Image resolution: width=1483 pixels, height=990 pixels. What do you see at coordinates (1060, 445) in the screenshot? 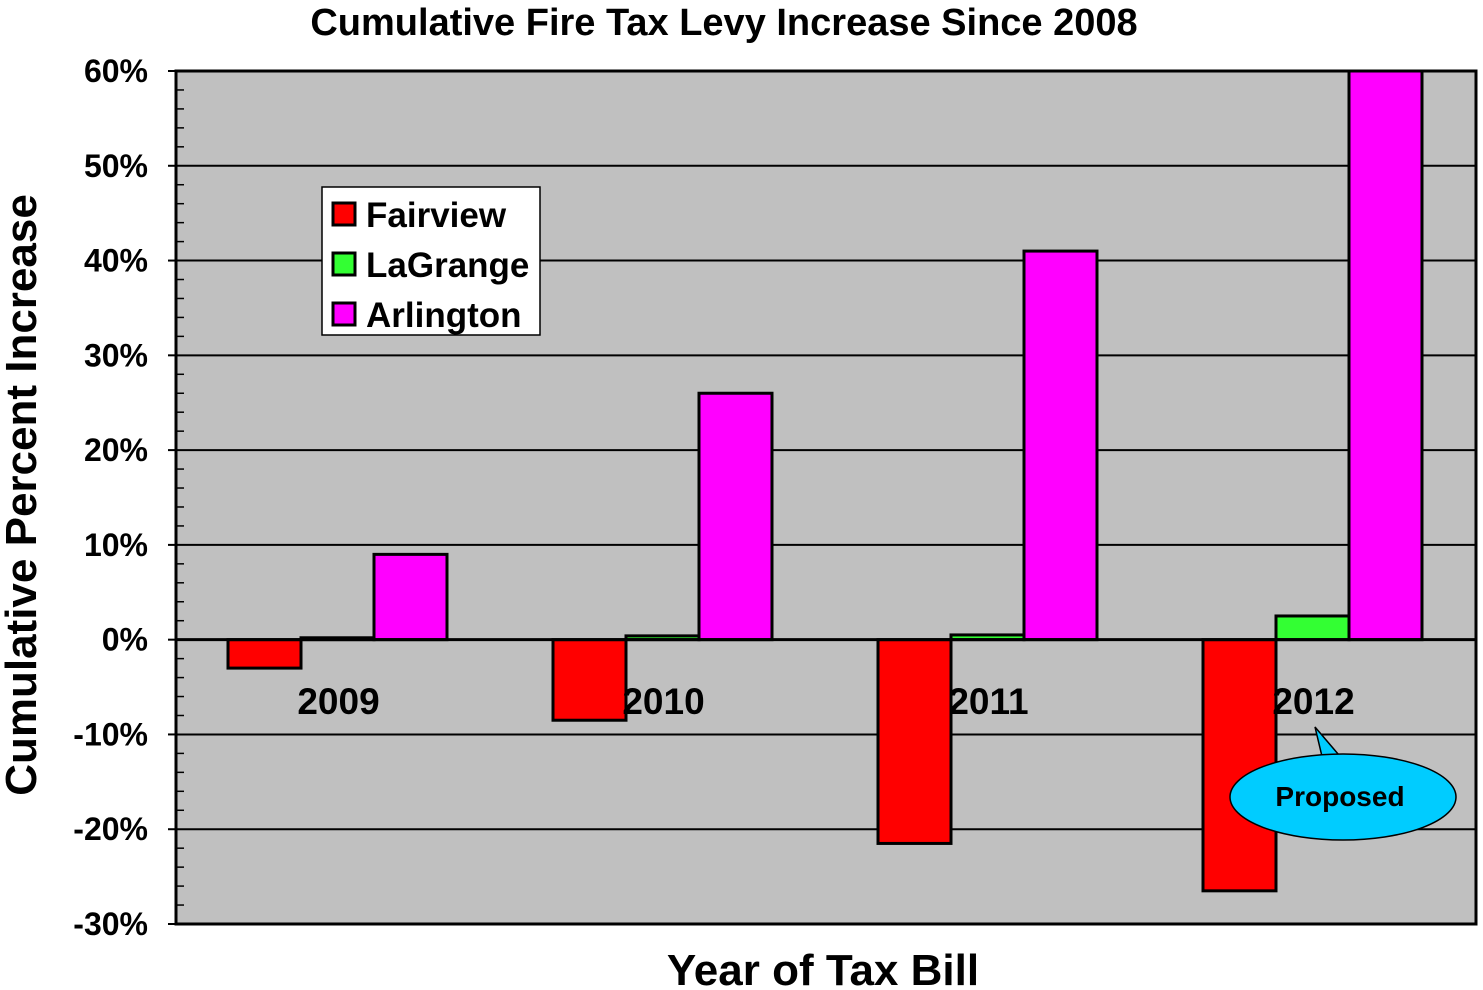
I see `bar-arlington-2011` at bounding box center [1060, 445].